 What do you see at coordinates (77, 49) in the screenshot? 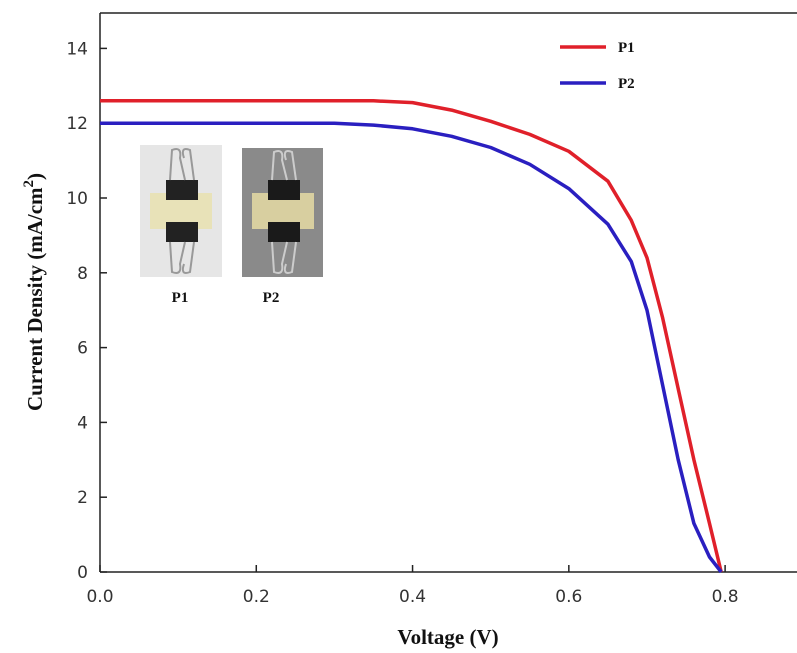
I see `y-tick-label: 14` at bounding box center [77, 49].